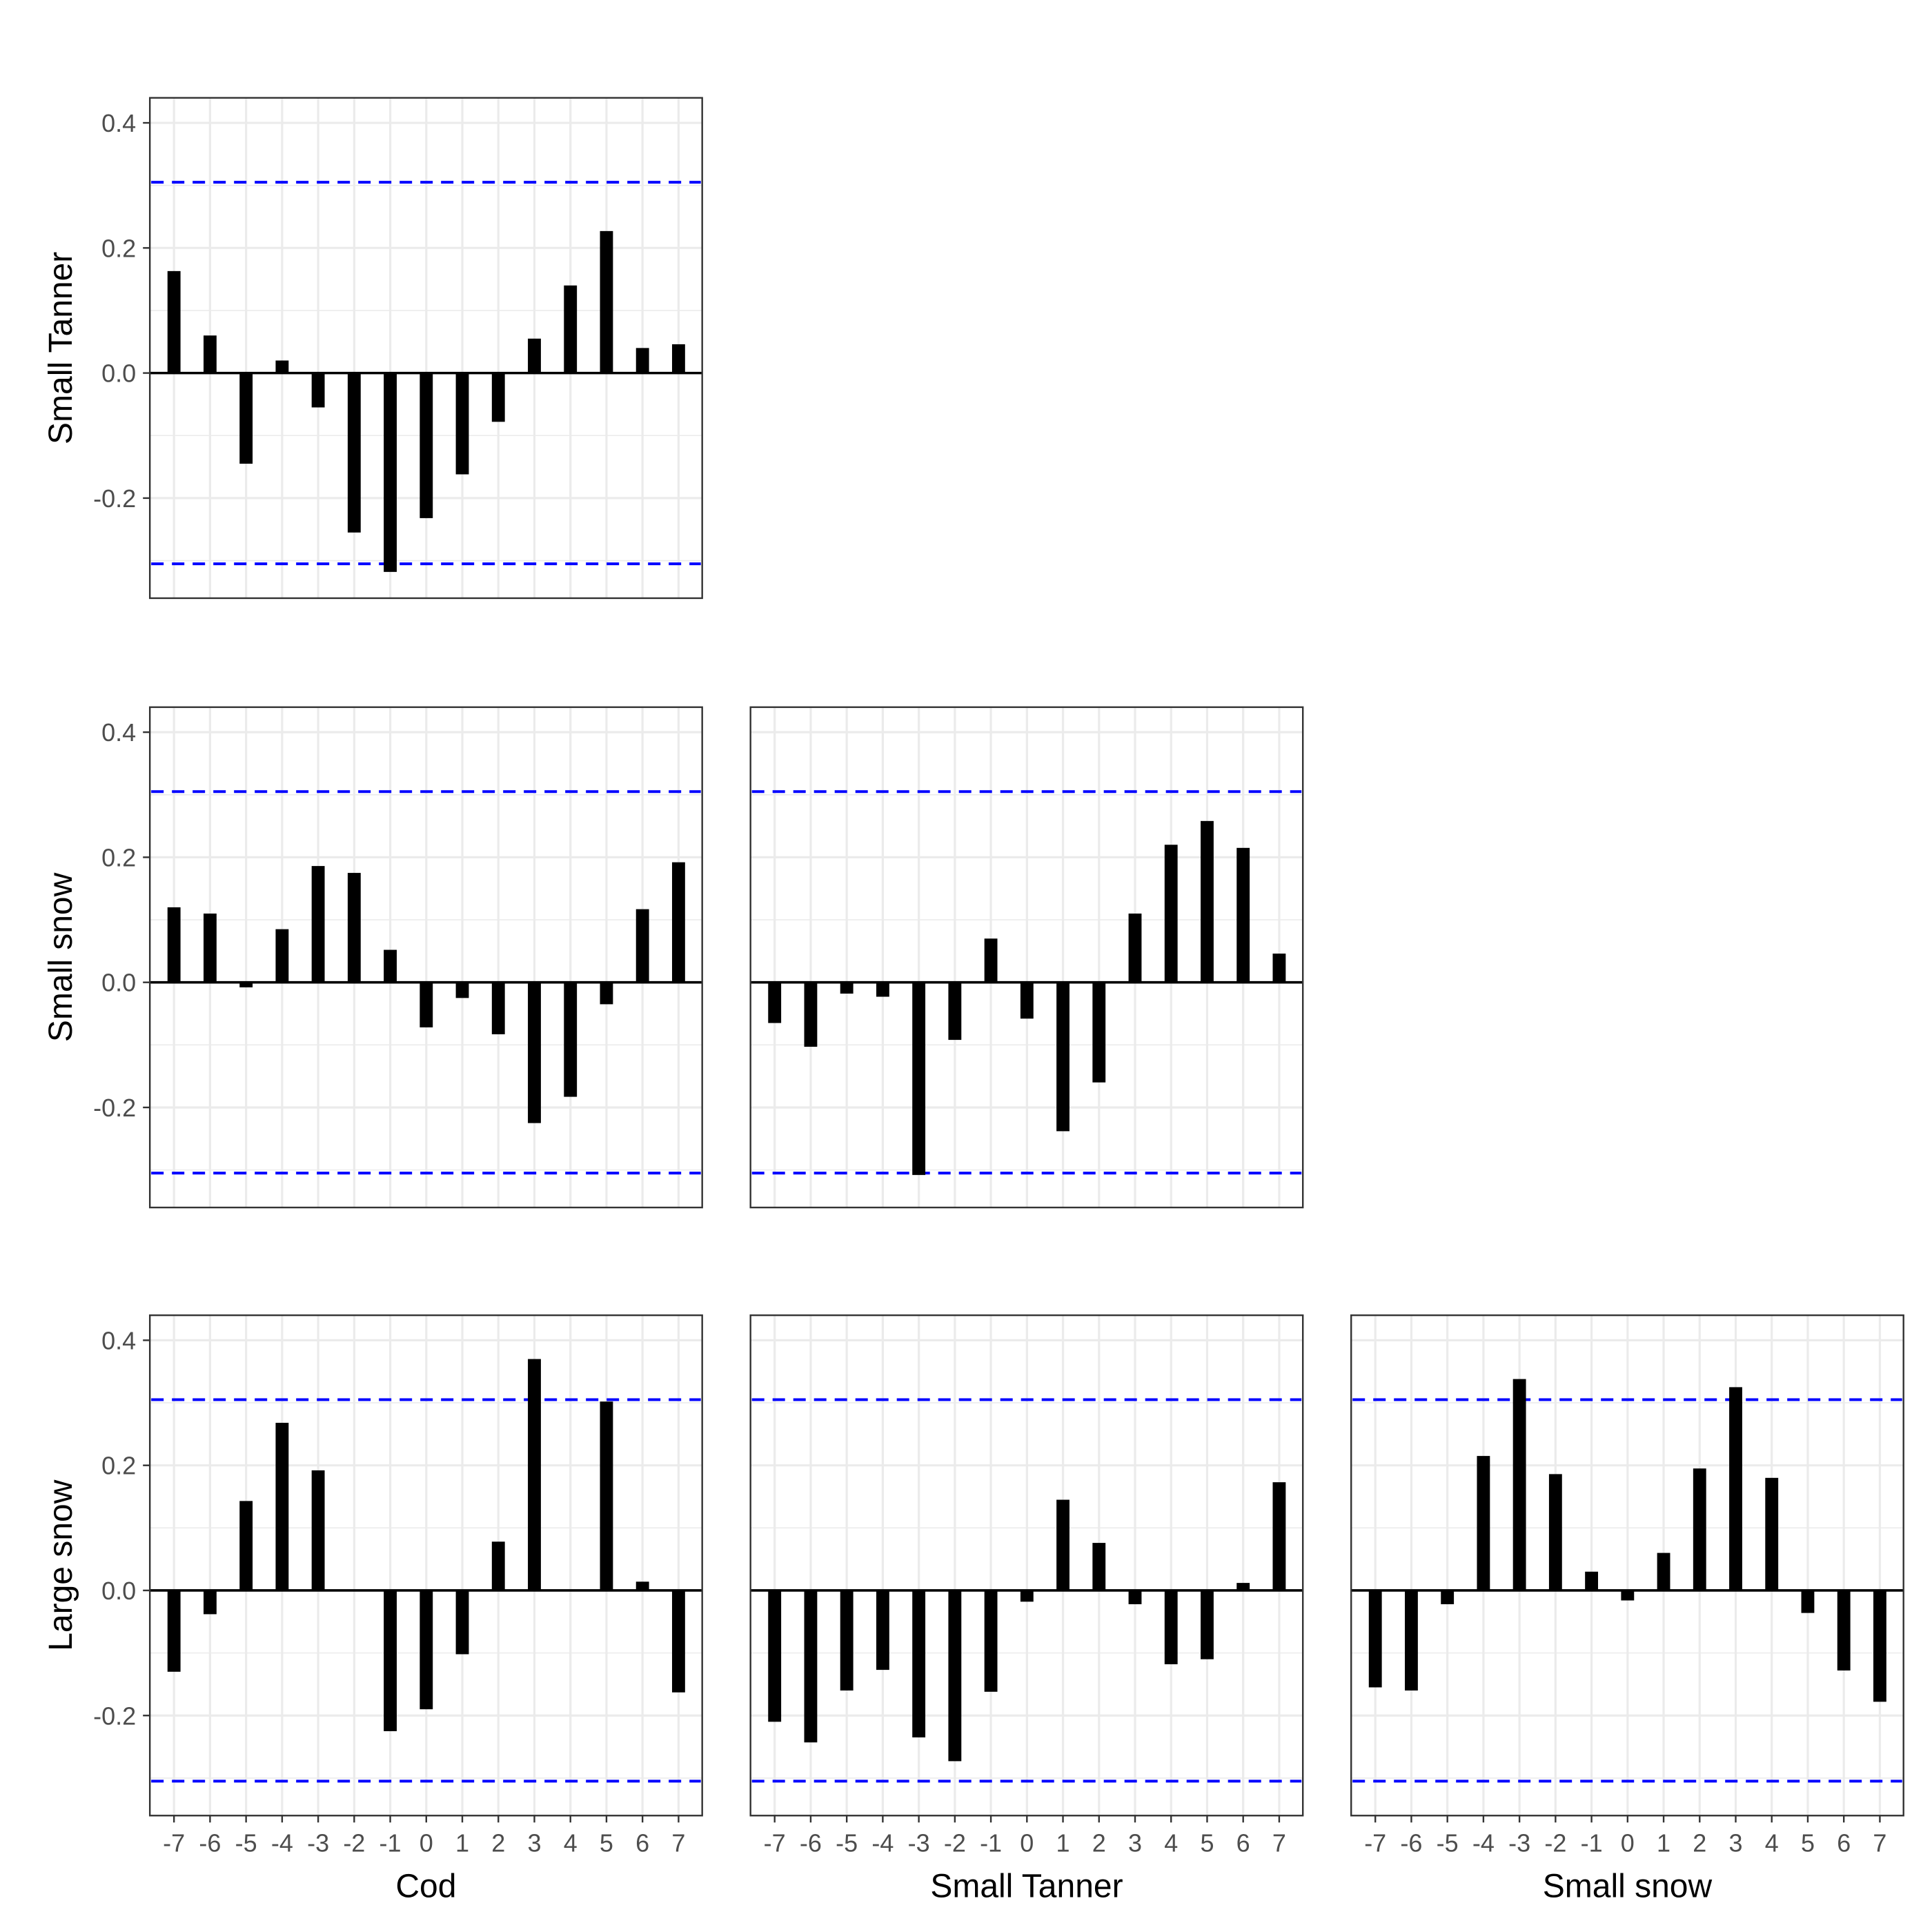  I want to click on panel-large-snow-vs-small-snow: -7 -6 -5 -4 -3 -2 -1 0 1 2 3 4 5 6 7, so click(1627, 1585).